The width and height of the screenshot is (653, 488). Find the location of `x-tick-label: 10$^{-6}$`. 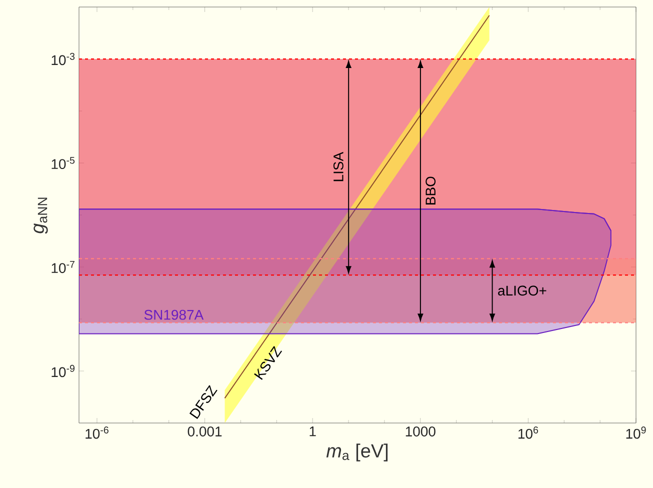

x-tick-label: 10$^{-6}$ is located at coordinates (97, 432).